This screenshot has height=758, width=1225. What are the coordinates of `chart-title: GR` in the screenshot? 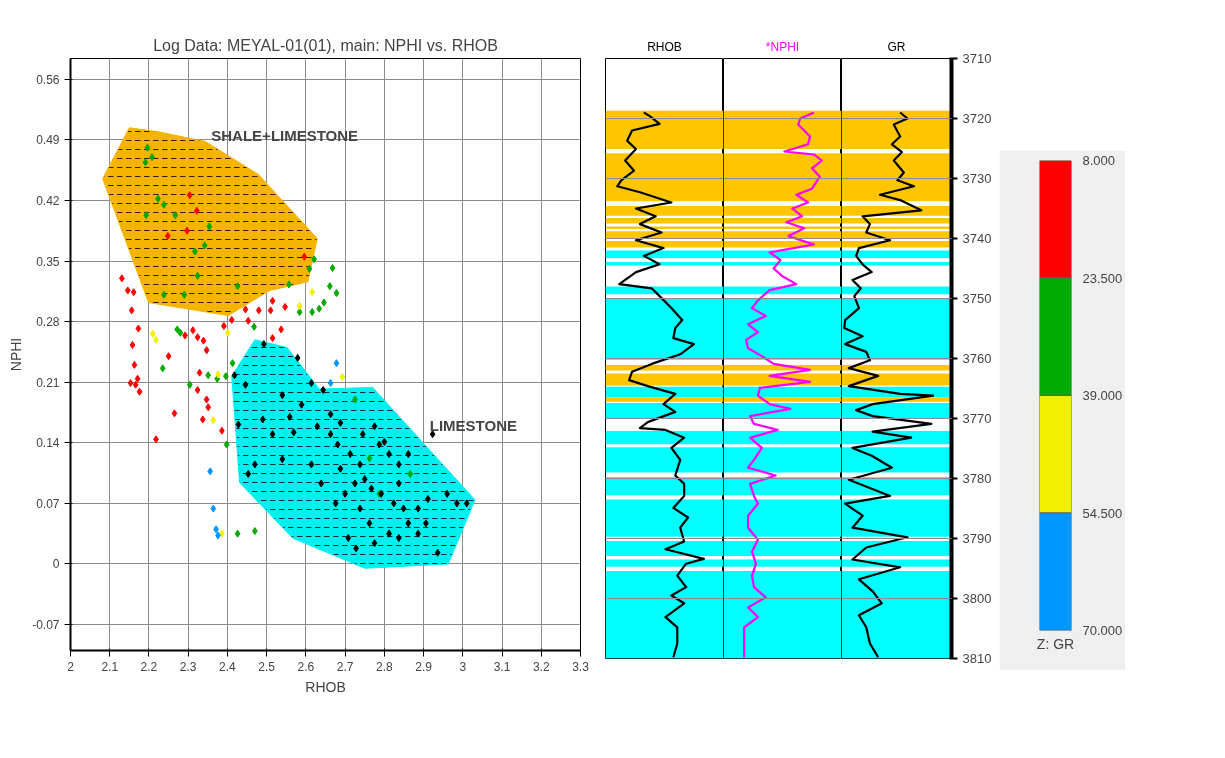 It's located at (896, 46).